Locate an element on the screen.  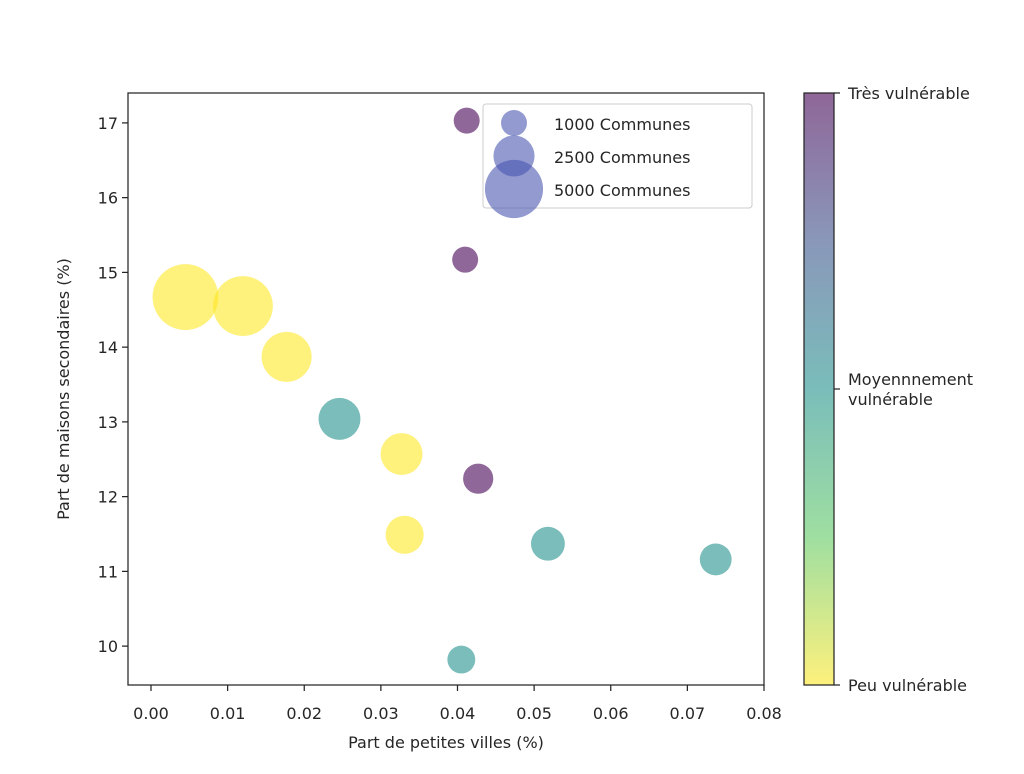
legend-label: 5000 Communes is located at coordinates (622, 190).